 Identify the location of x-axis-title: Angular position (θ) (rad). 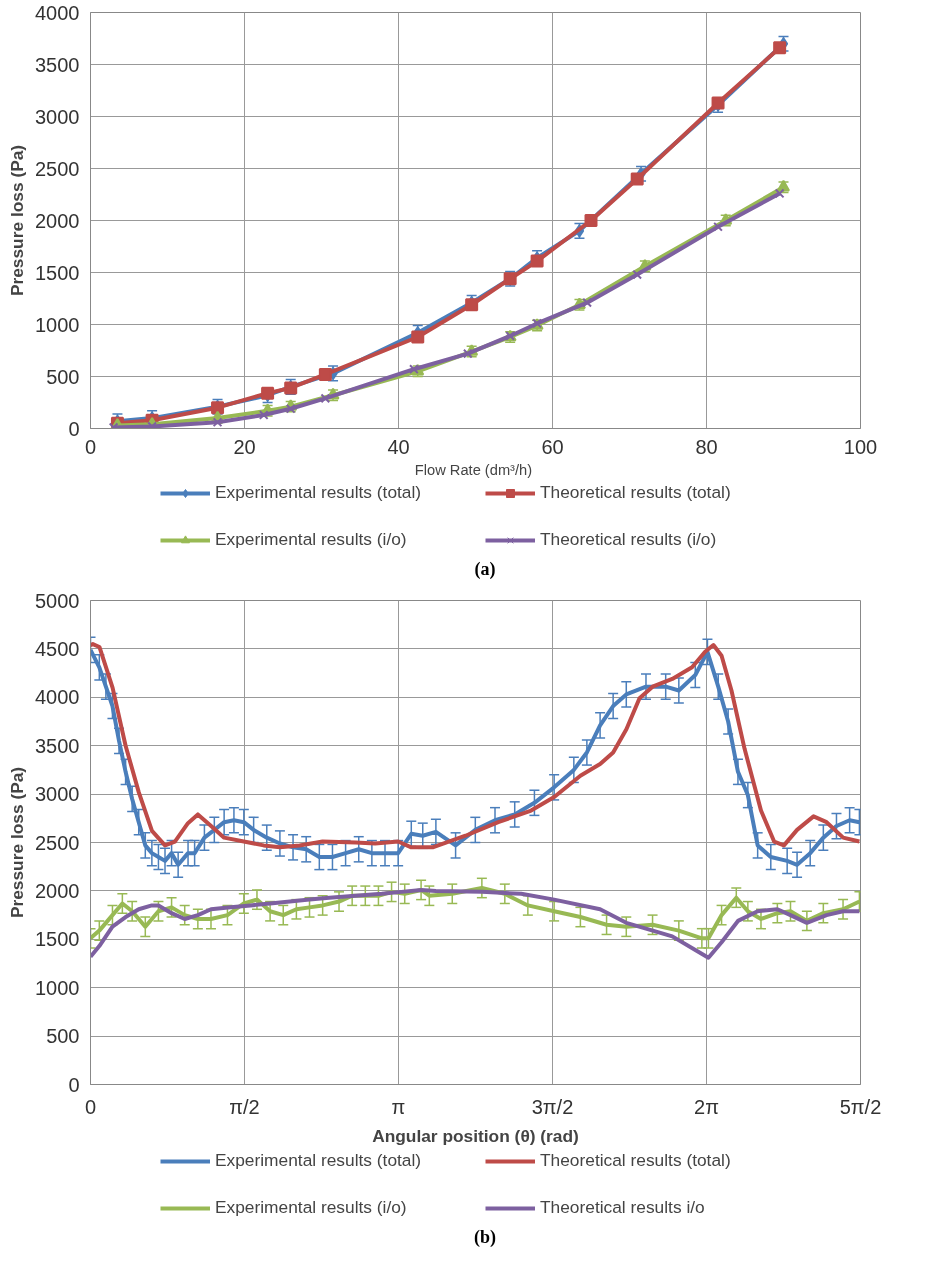
(475, 1135).